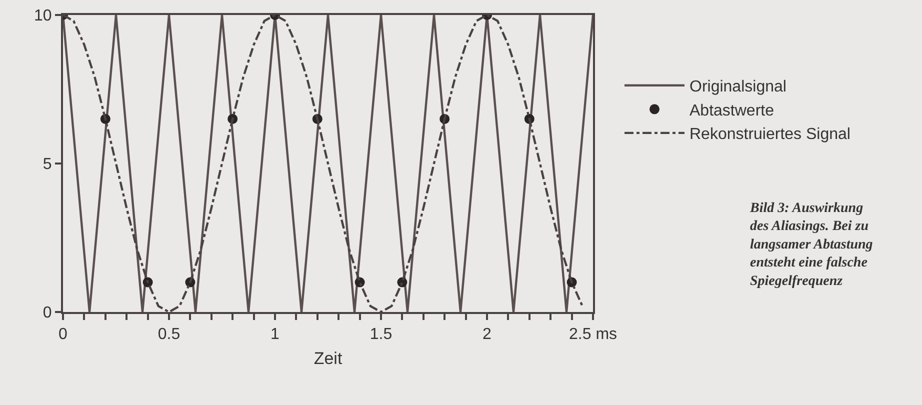 This screenshot has width=922, height=405. I want to click on y-tick-label: 0, so click(47, 313).